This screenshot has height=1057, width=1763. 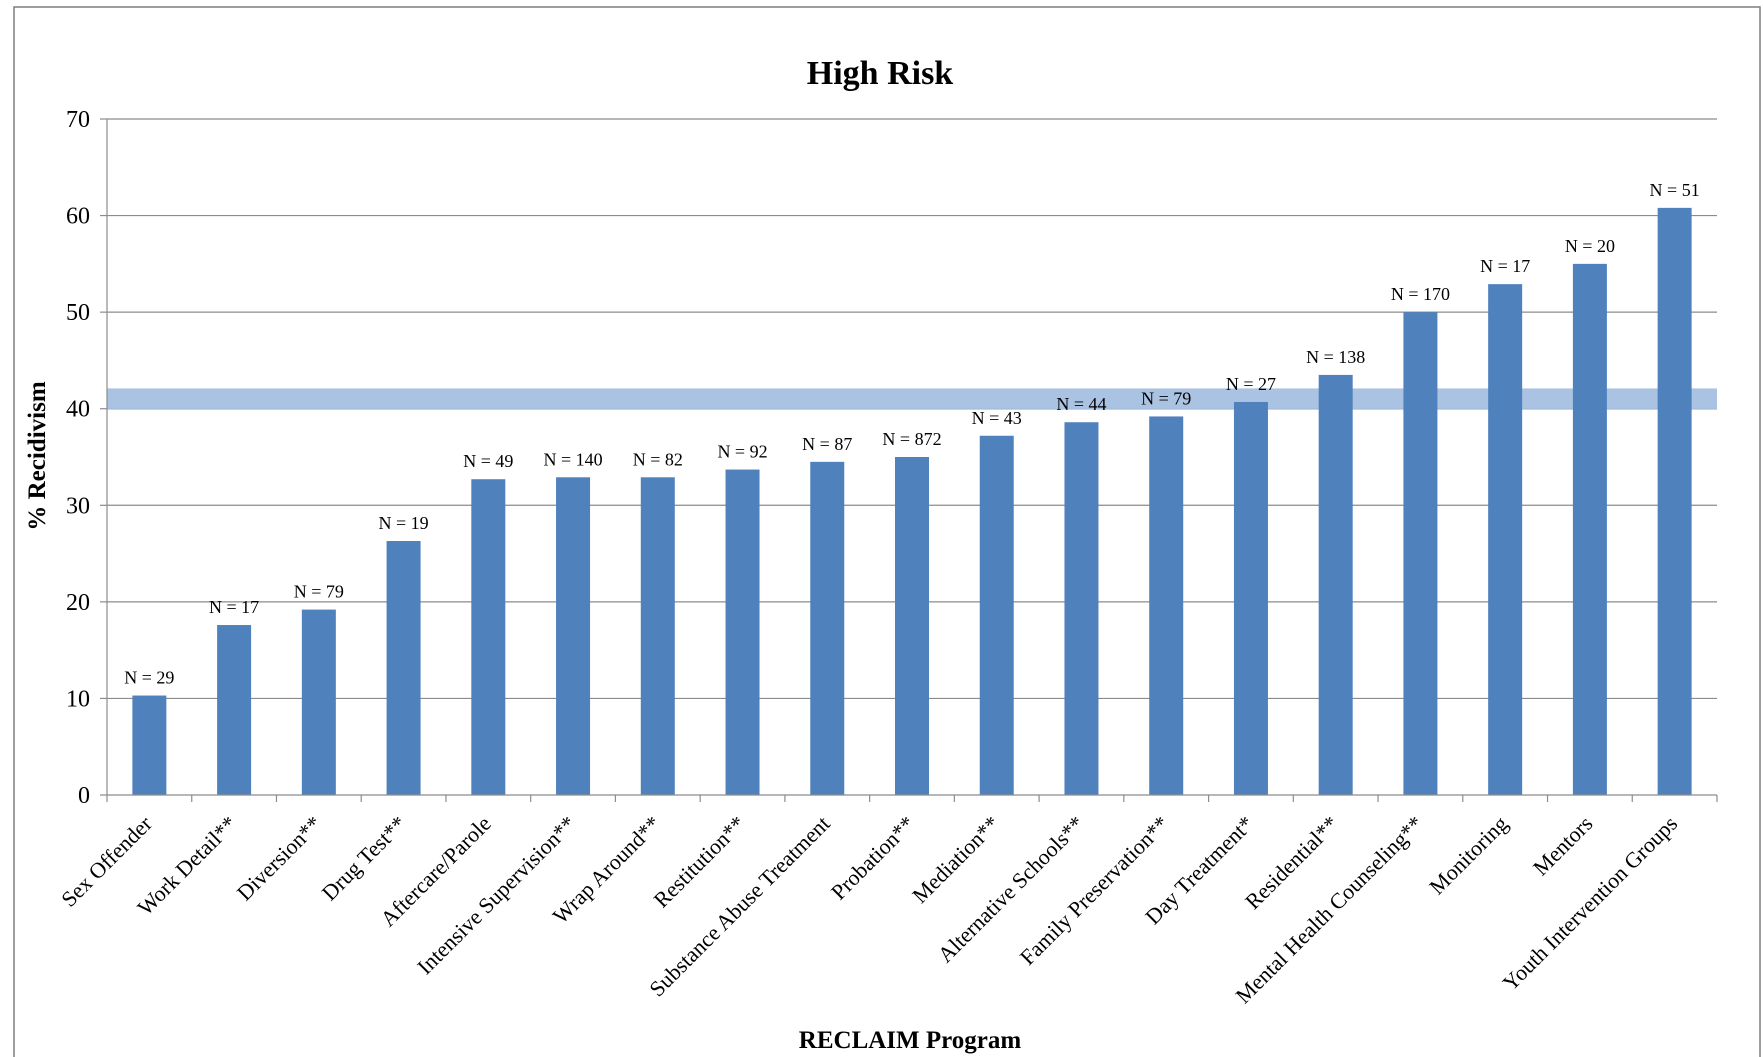 What do you see at coordinates (1675, 190) in the screenshot?
I see `data-label: N = 51` at bounding box center [1675, 190].